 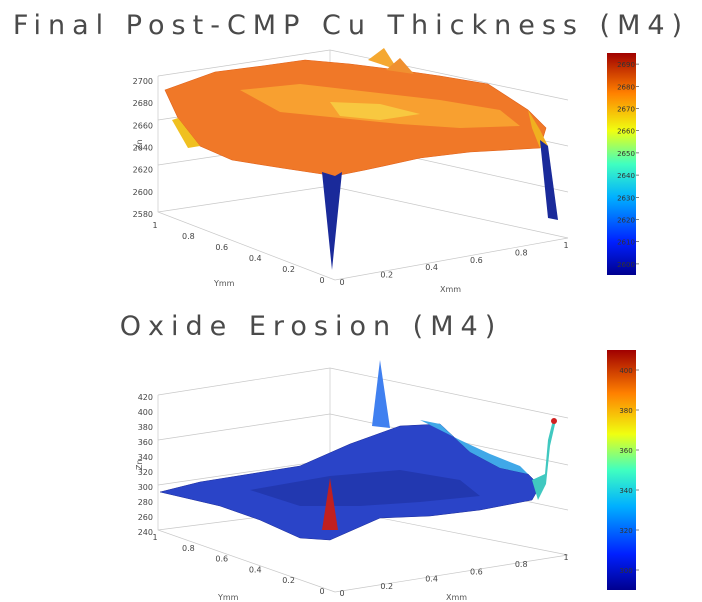 I want to click on y-tick-thickness-4: 0.8, so click(x=188, y=236).